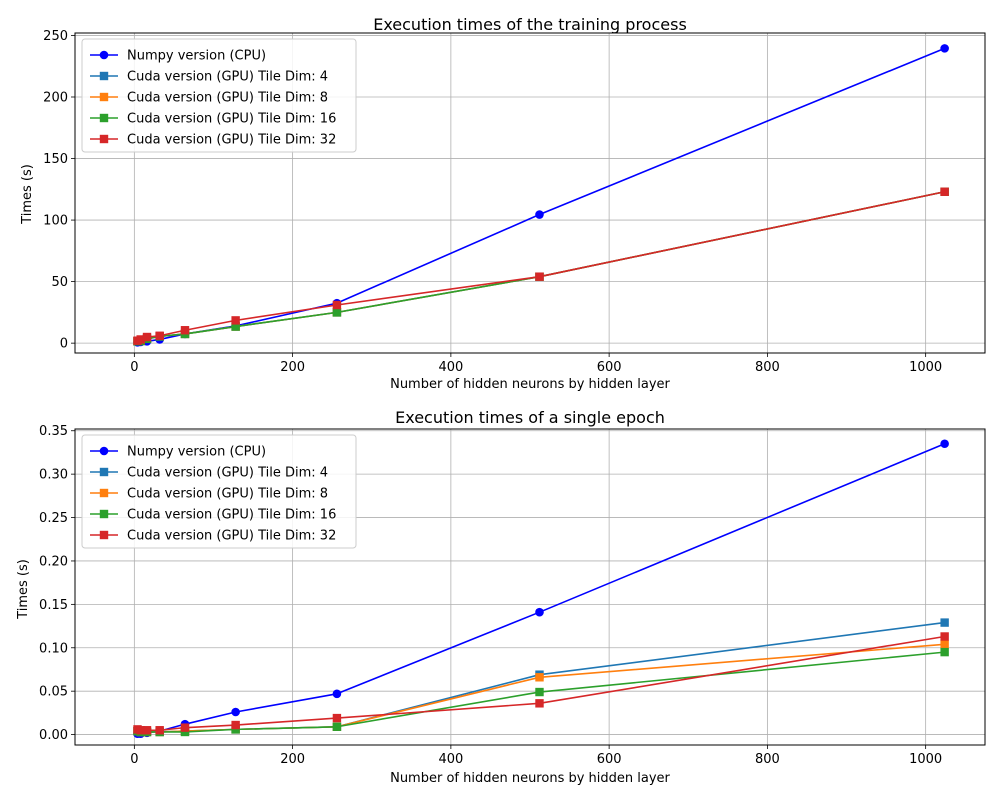 This screenshot has height=800, width=1000. Describe the element at coordinates (59, 282) in the screenshot. I see `y-tick-label: 50` at that location.